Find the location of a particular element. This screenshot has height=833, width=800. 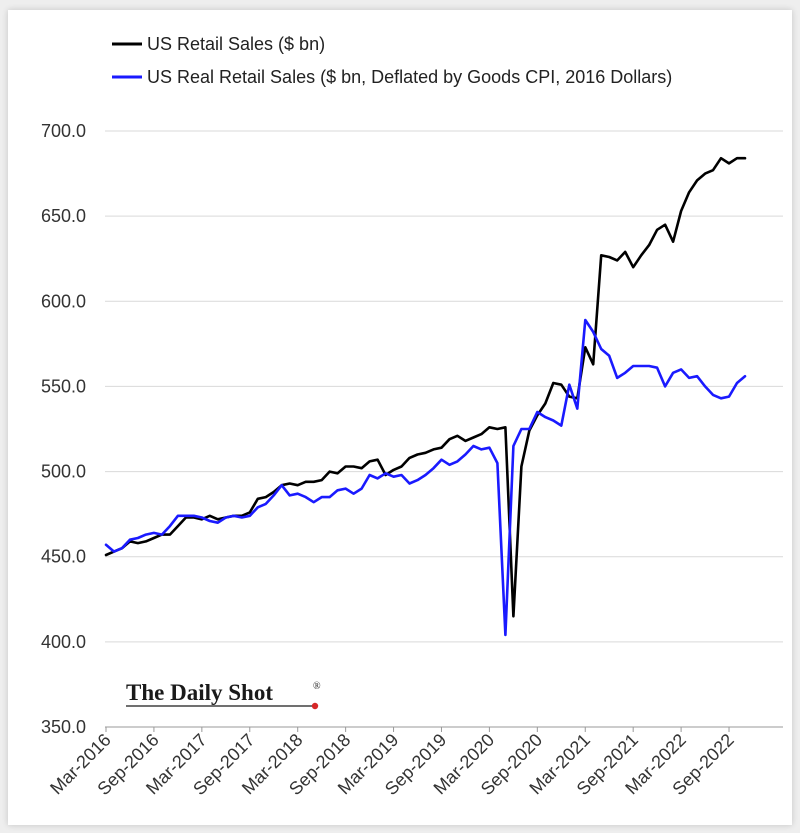

y-tick-label: 500.0 is located at coordinates (63, 472).